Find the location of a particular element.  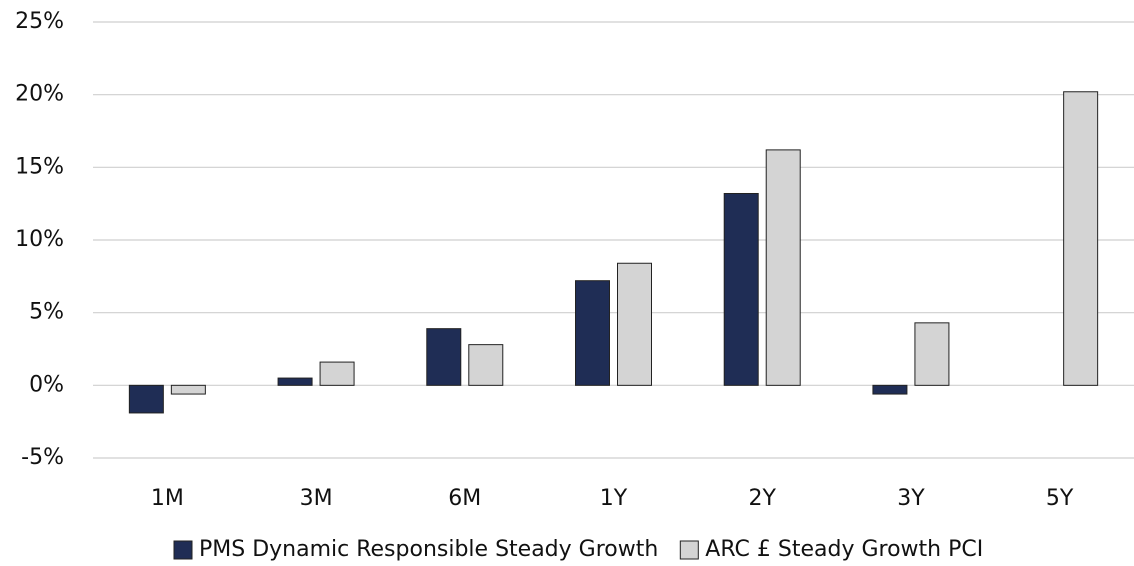

legend-label: PMS Dynamic Responsible Steady Growth is located at coordinates (428, 549).